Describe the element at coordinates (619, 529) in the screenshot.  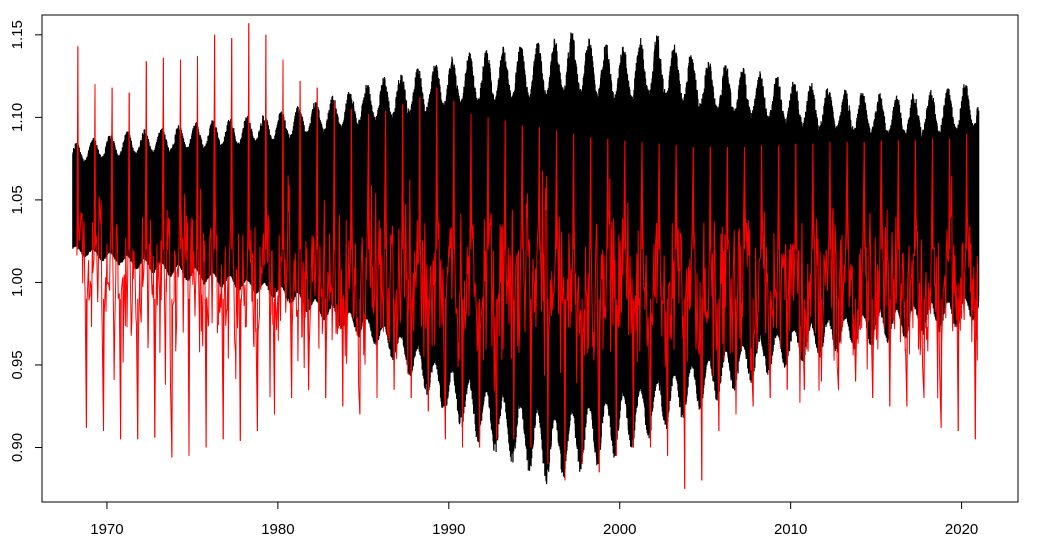
I see `x-tick-label: 2000` at that location.